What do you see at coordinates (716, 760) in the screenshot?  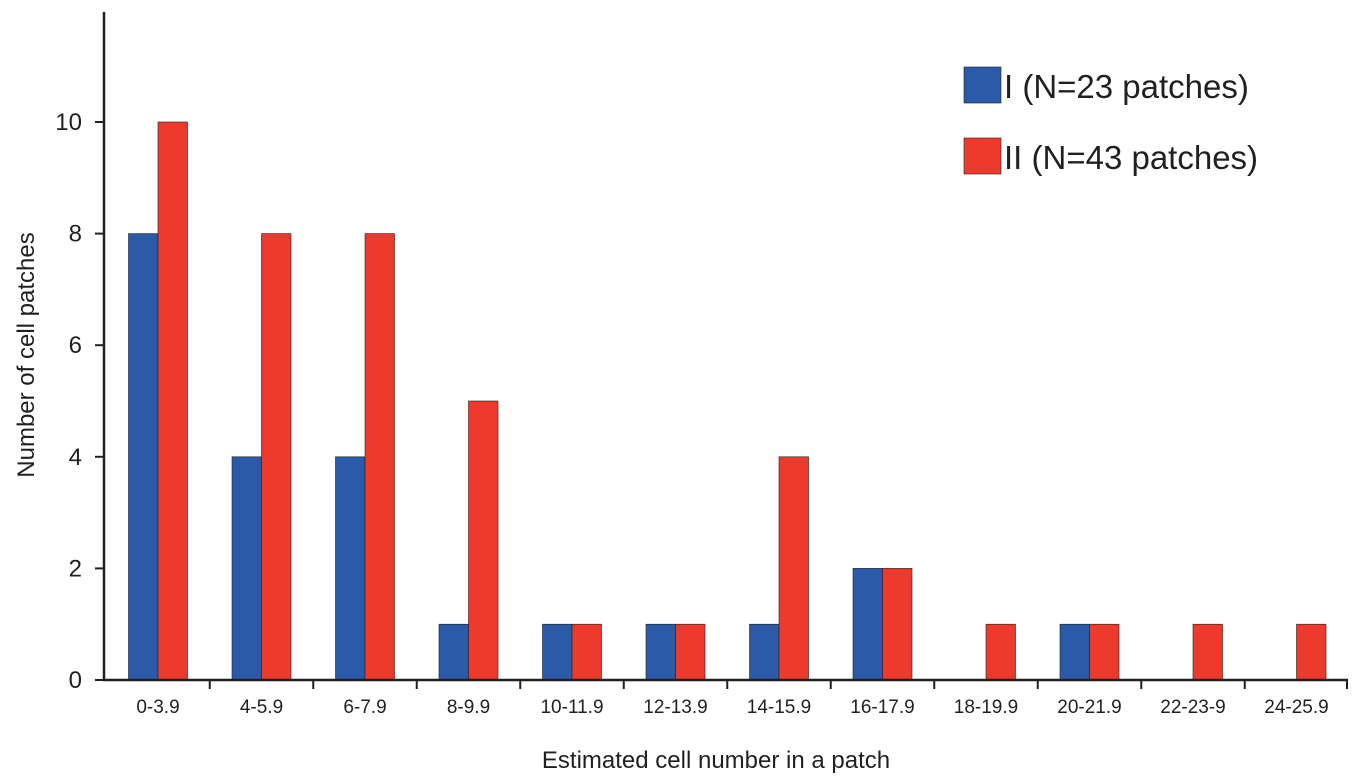 I see `x-axis-title: Estimated cell number in a patch` at bounding box center [716, 760].